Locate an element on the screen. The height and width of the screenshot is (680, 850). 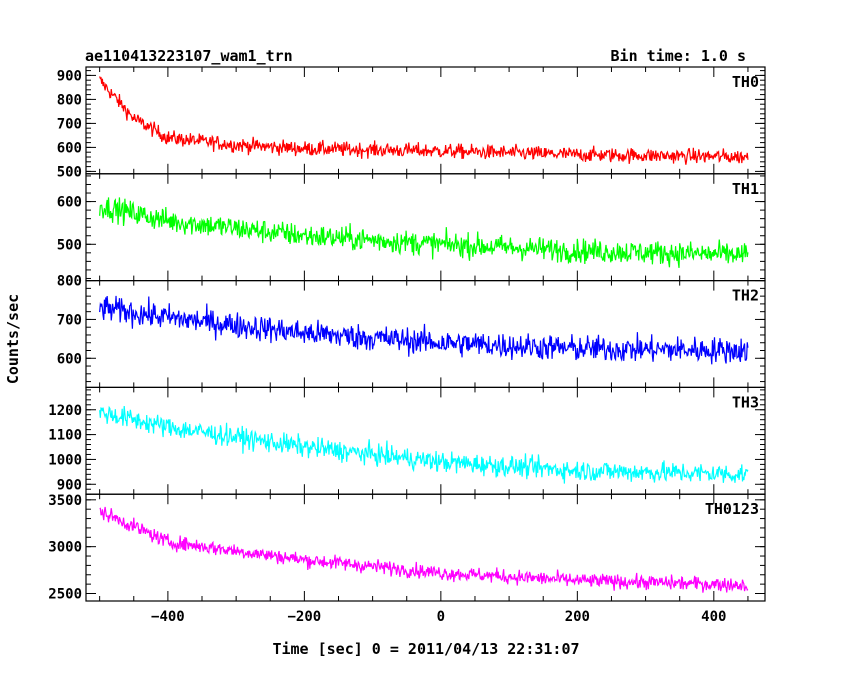
y-tick-label: 1200 is located at coordinates (65, 411).